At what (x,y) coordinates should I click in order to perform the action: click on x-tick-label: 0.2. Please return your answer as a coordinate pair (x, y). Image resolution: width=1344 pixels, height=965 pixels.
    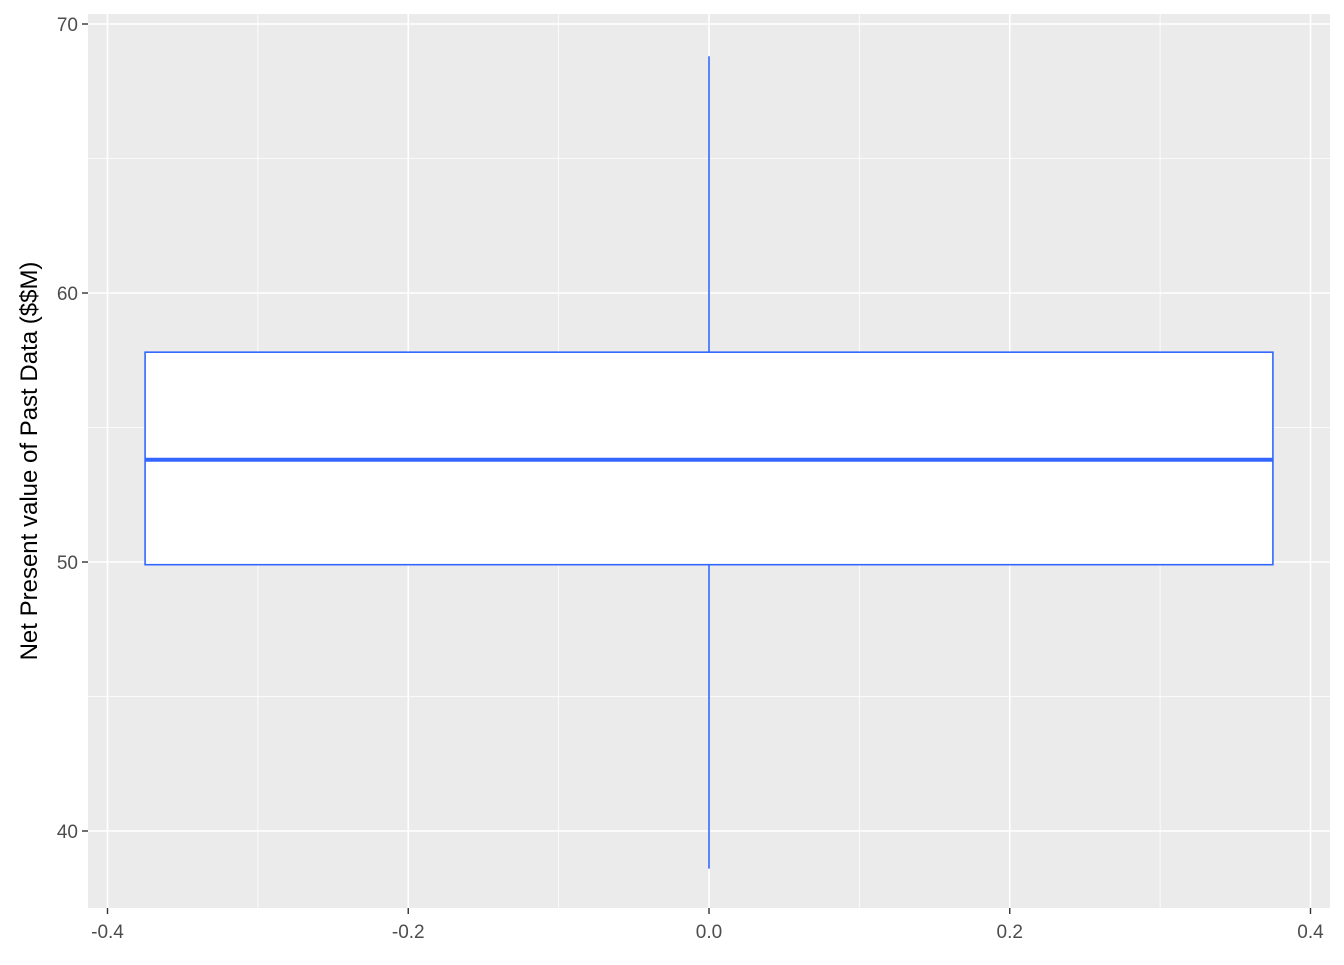
    Looking at the image, I should click on (1010, 932).